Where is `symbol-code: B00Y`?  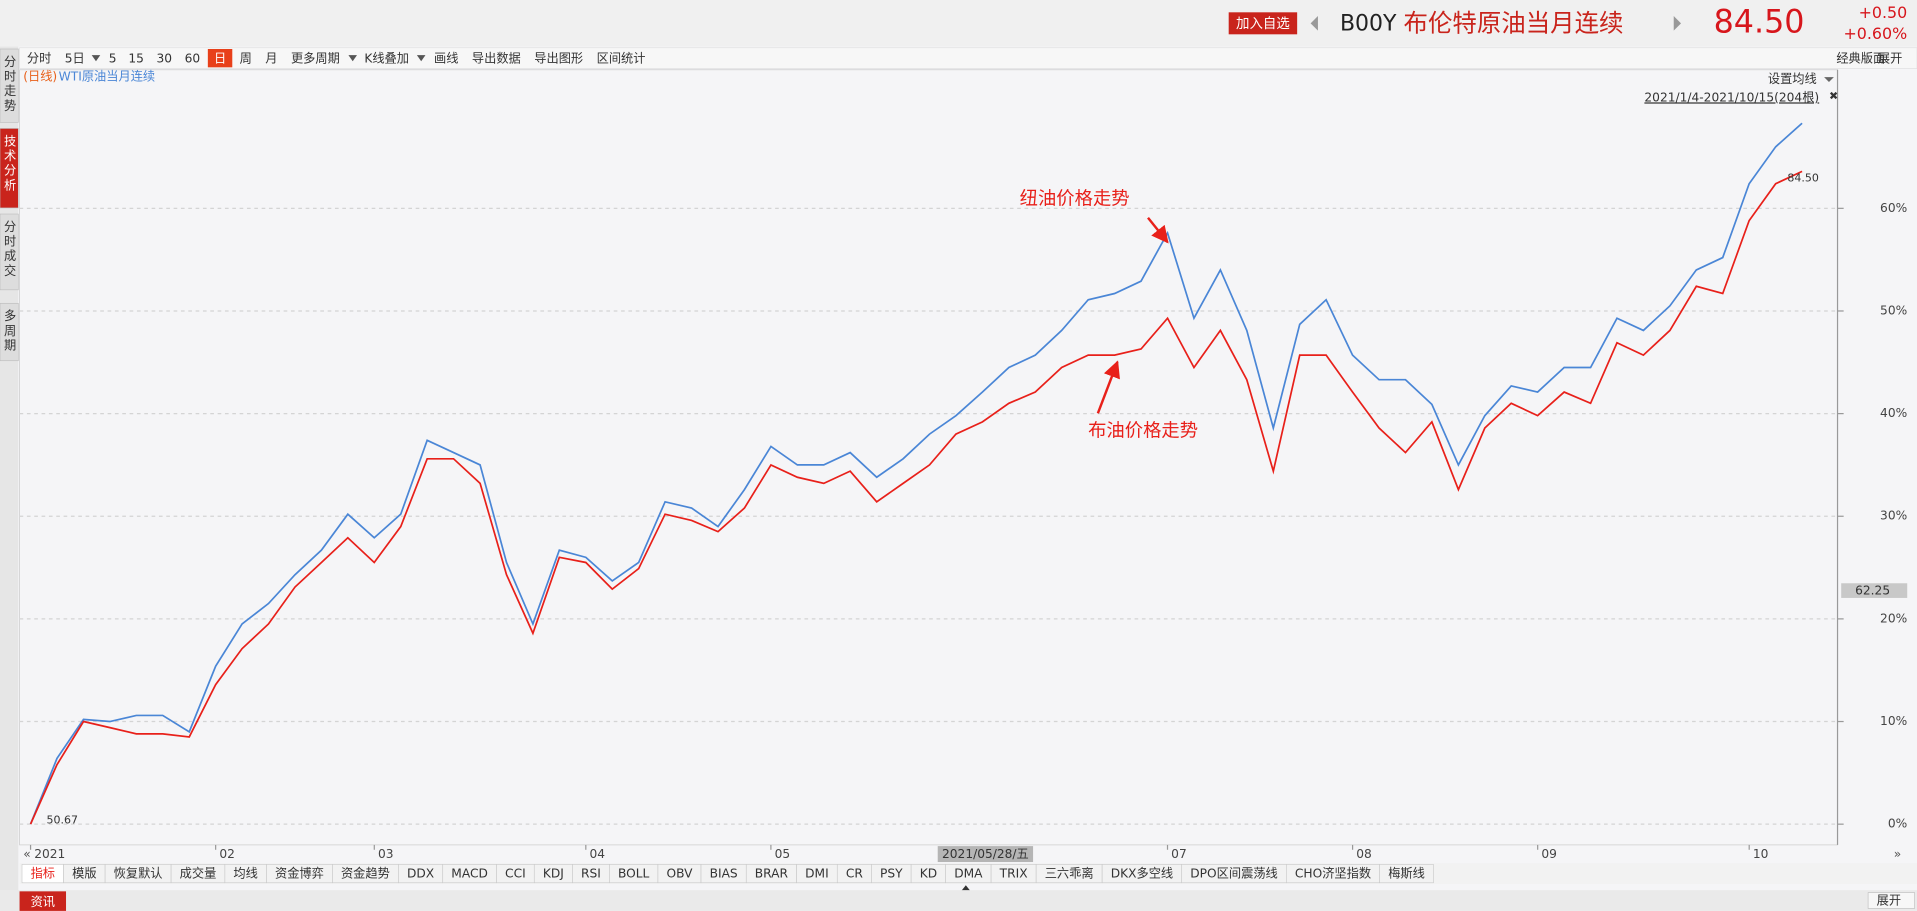 symbol-code: B00Y is located at coordinates (1368, 24).